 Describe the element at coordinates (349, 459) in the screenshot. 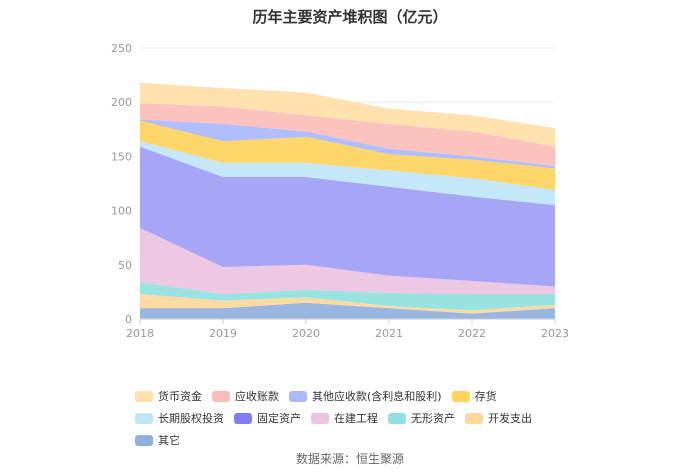

I see `data-source: 数据来源：恒生聚源` at that location.